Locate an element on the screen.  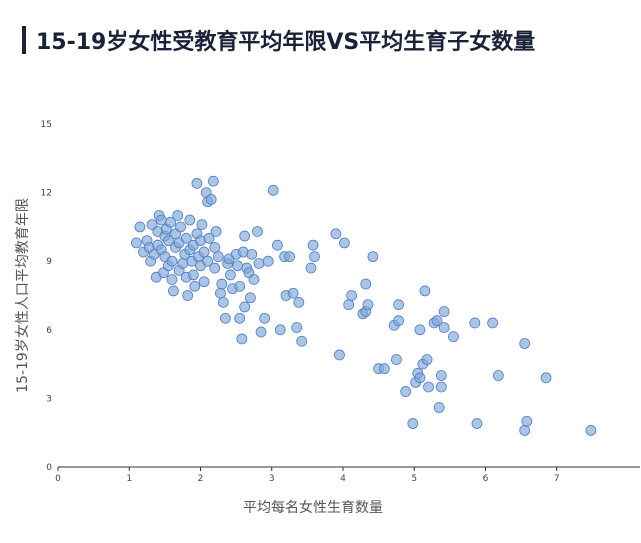
y-tick-label: 9 is located at coordinates (49, 262).